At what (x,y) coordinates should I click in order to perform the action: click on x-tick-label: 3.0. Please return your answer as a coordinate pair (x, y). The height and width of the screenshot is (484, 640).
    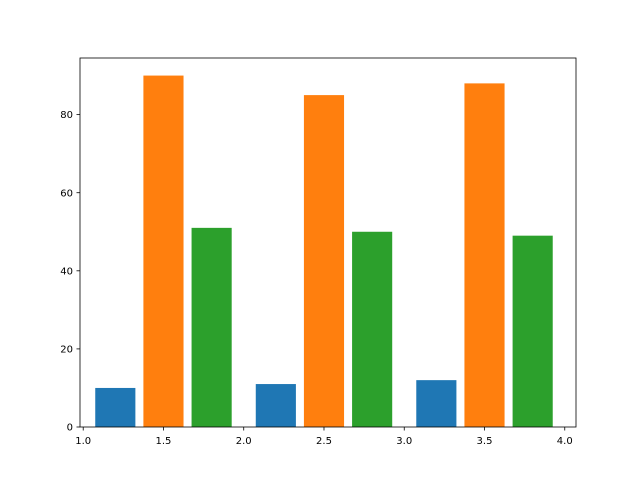
    Looking at the image, I should click on (404, 441).